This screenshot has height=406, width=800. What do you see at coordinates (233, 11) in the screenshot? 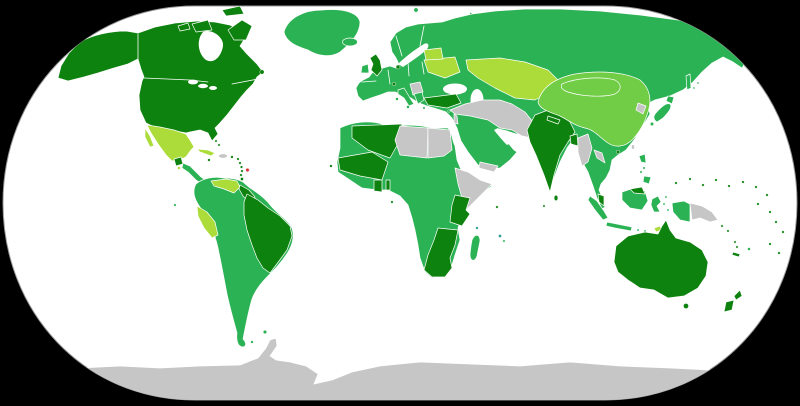
I see `region-ellesmere-island` at bounding box center [233, 11].